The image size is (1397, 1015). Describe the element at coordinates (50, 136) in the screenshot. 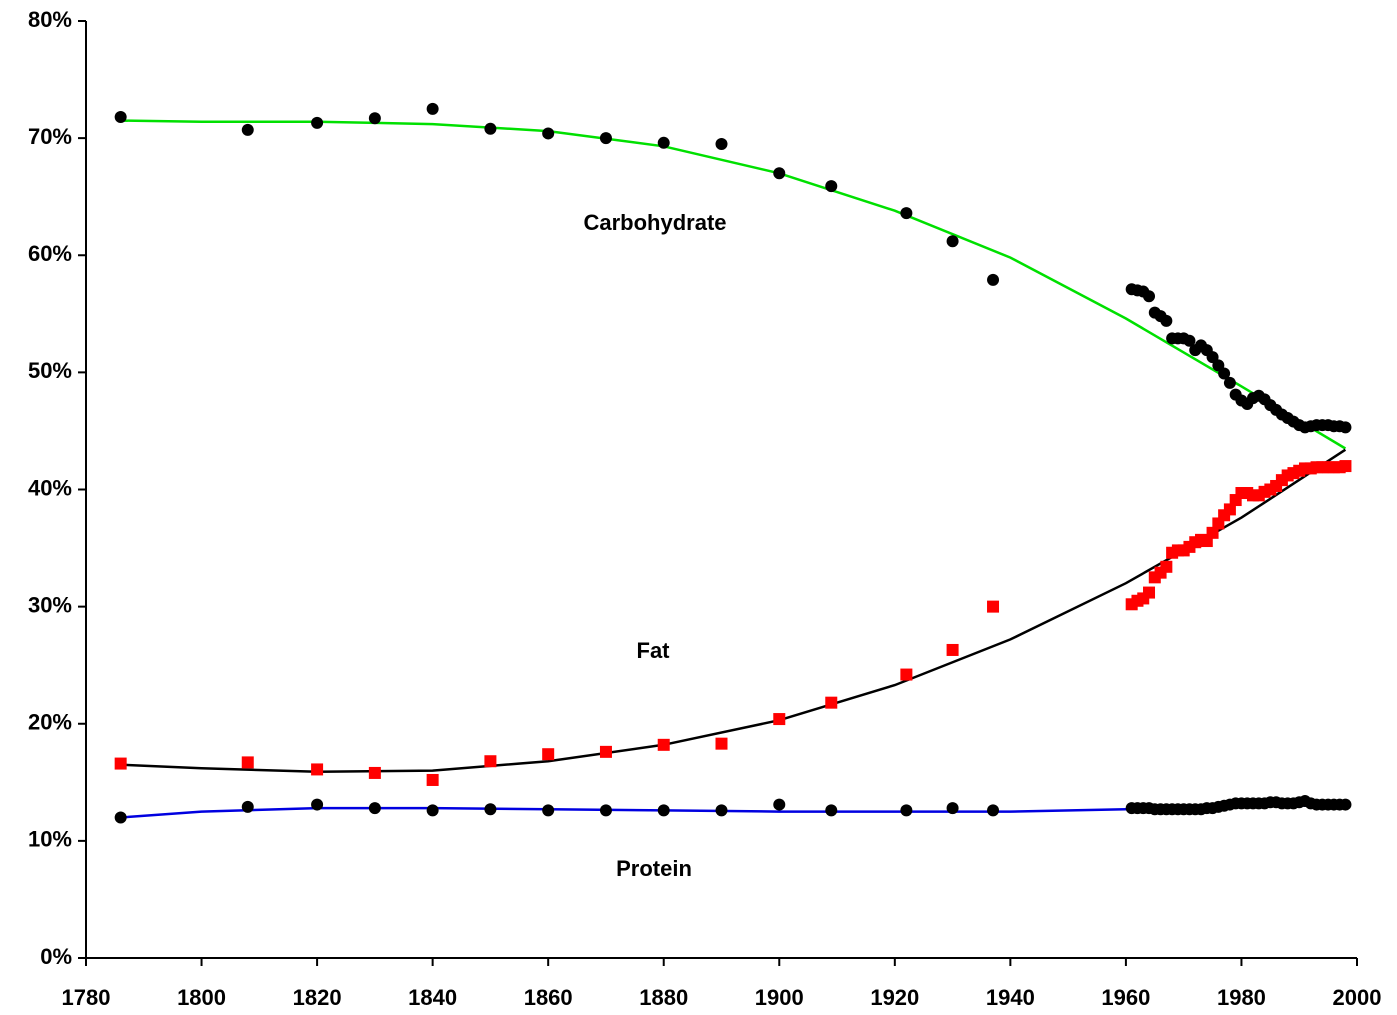

I see `y-tick-label: 70%` at that location.